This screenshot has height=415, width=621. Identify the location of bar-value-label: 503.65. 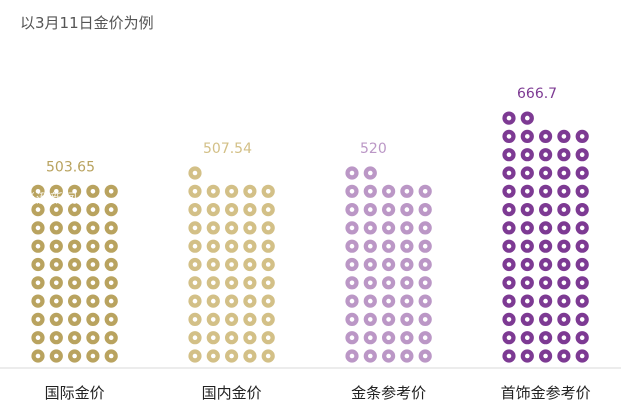
(70, 167).